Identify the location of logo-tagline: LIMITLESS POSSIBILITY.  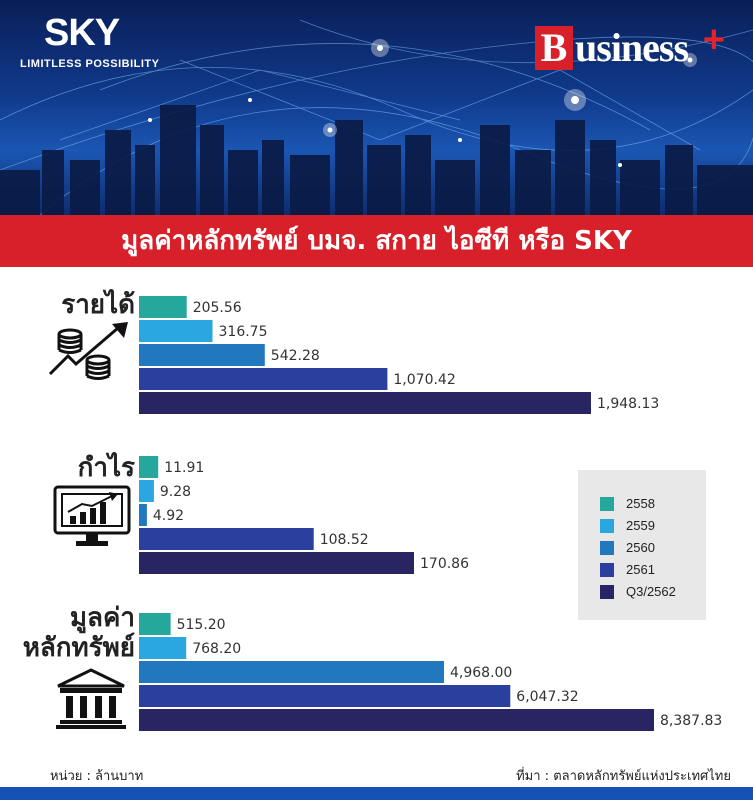
(90, 64).